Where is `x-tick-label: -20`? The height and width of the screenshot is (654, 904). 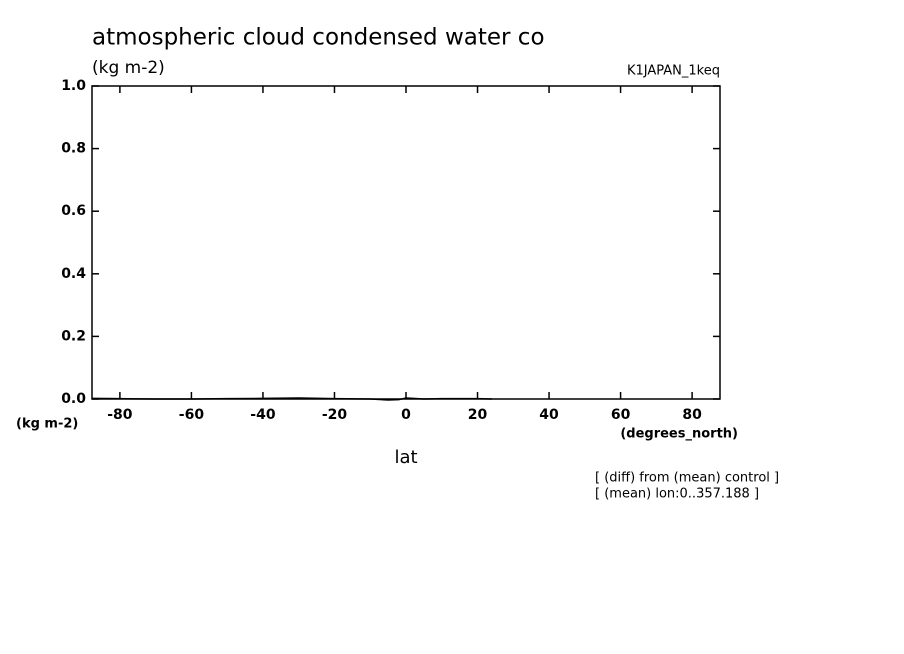
x-tick-label: -20 is located at coordinates (335, 415).